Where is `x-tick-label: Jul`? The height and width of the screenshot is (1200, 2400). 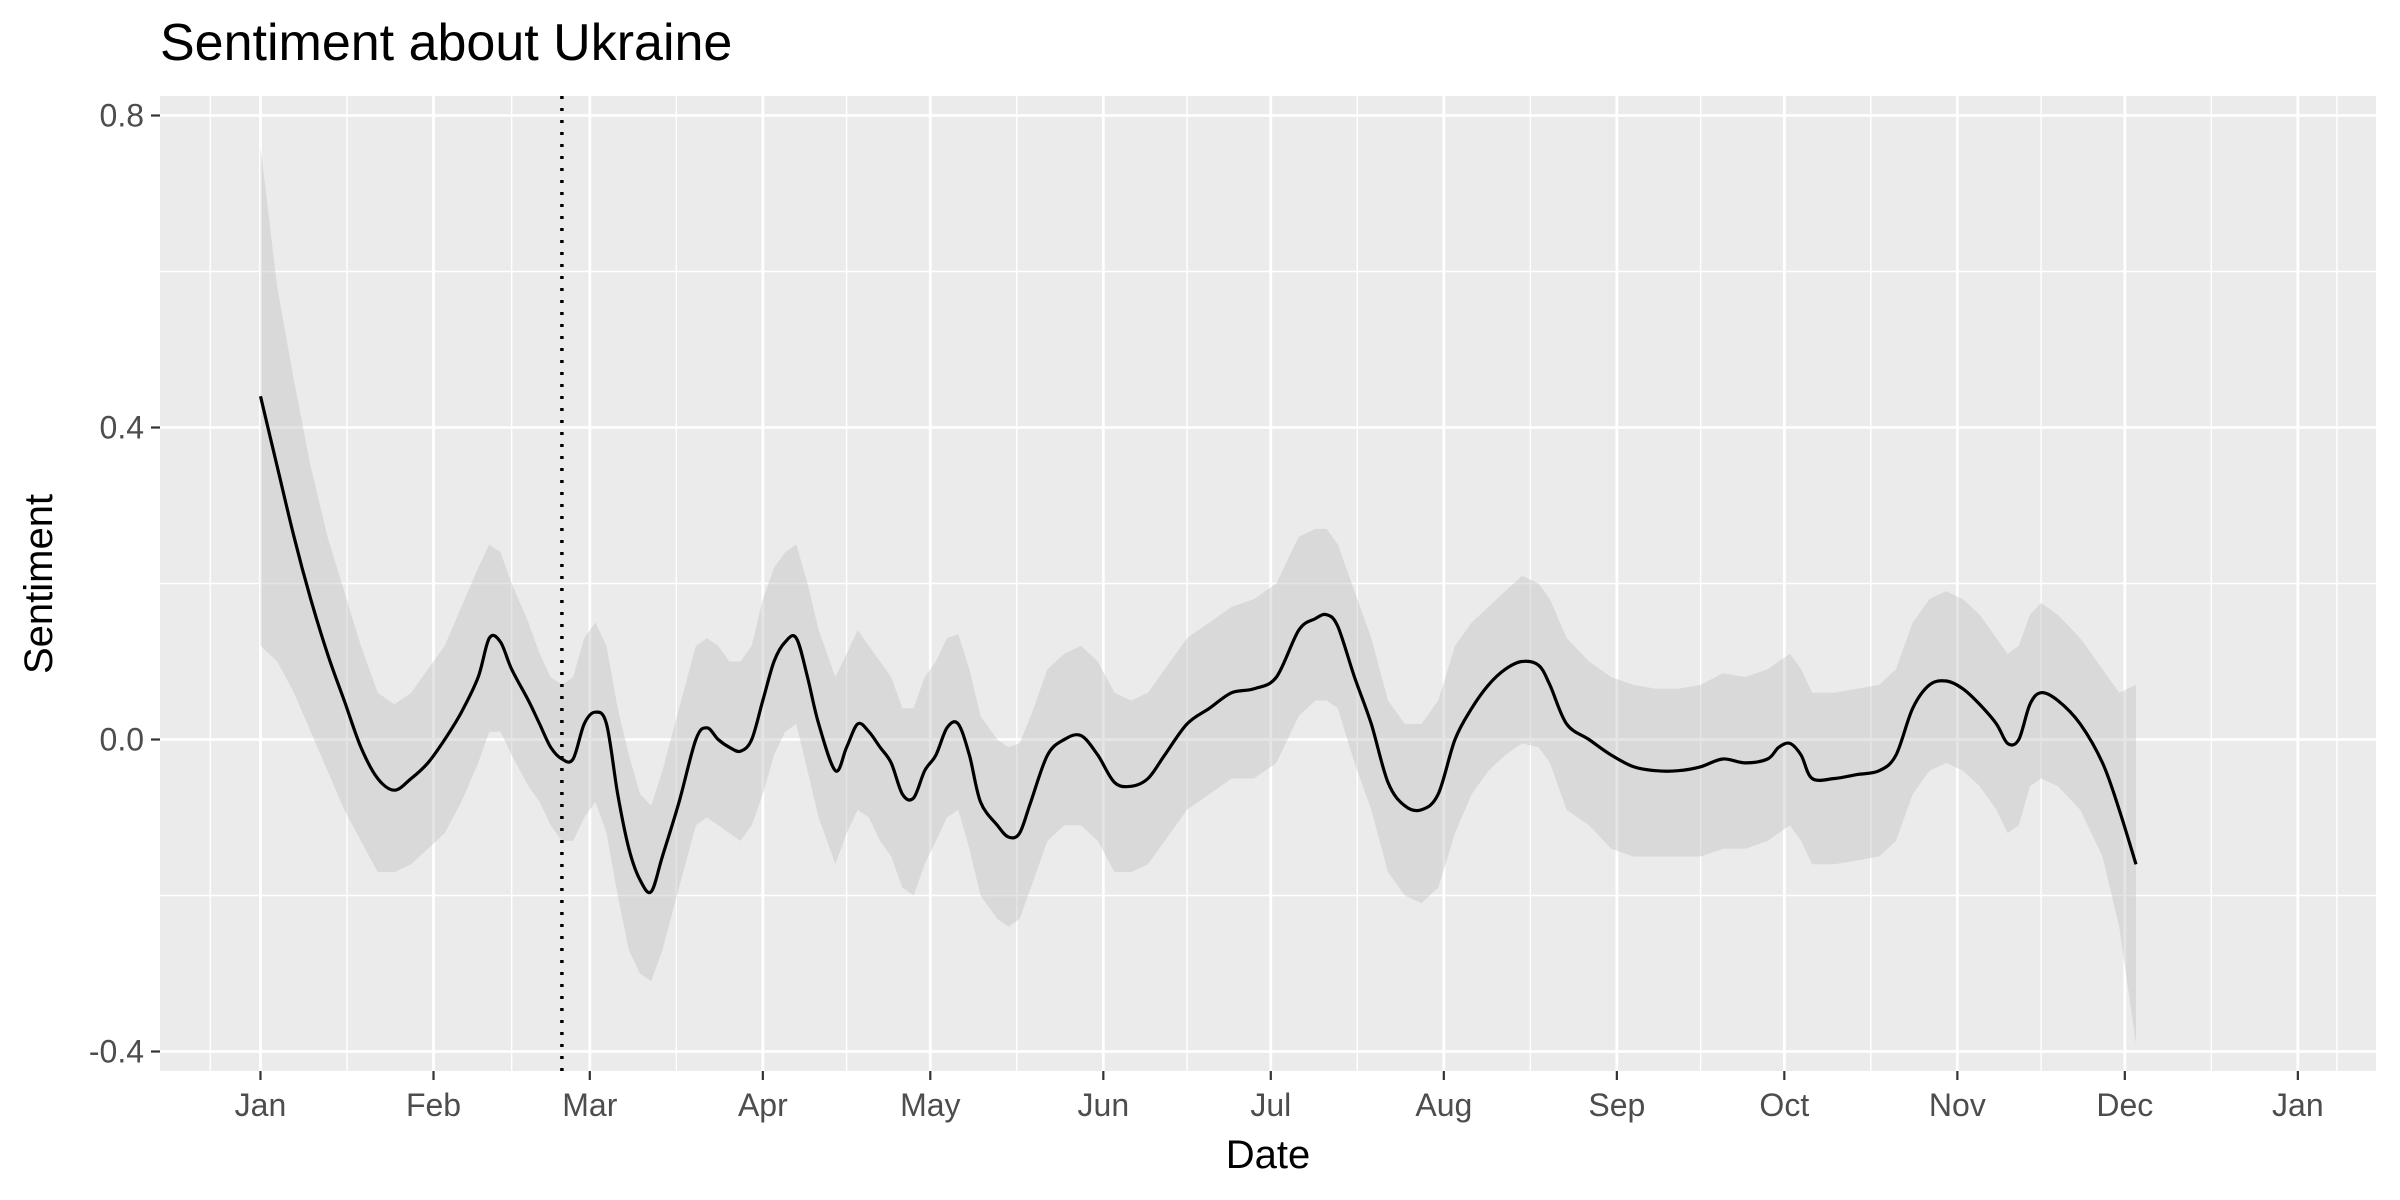
x-tick-label: Jul is located at coordinates (1270, 1105).